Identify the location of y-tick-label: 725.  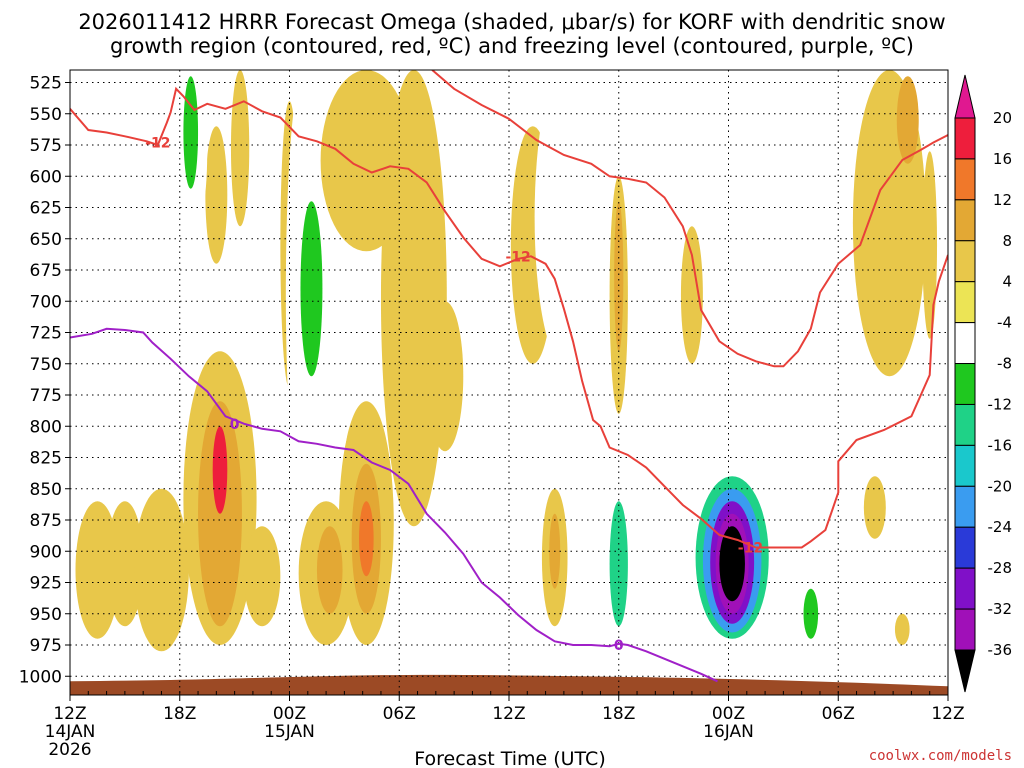
(46, 334).